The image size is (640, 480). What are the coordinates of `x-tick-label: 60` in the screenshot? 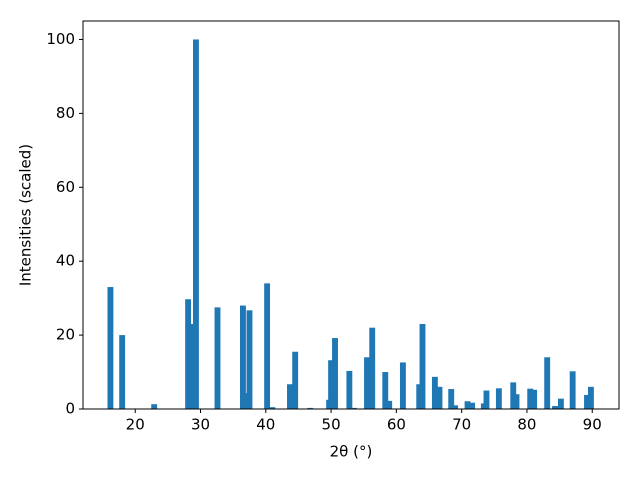 It's located at (396, 425).